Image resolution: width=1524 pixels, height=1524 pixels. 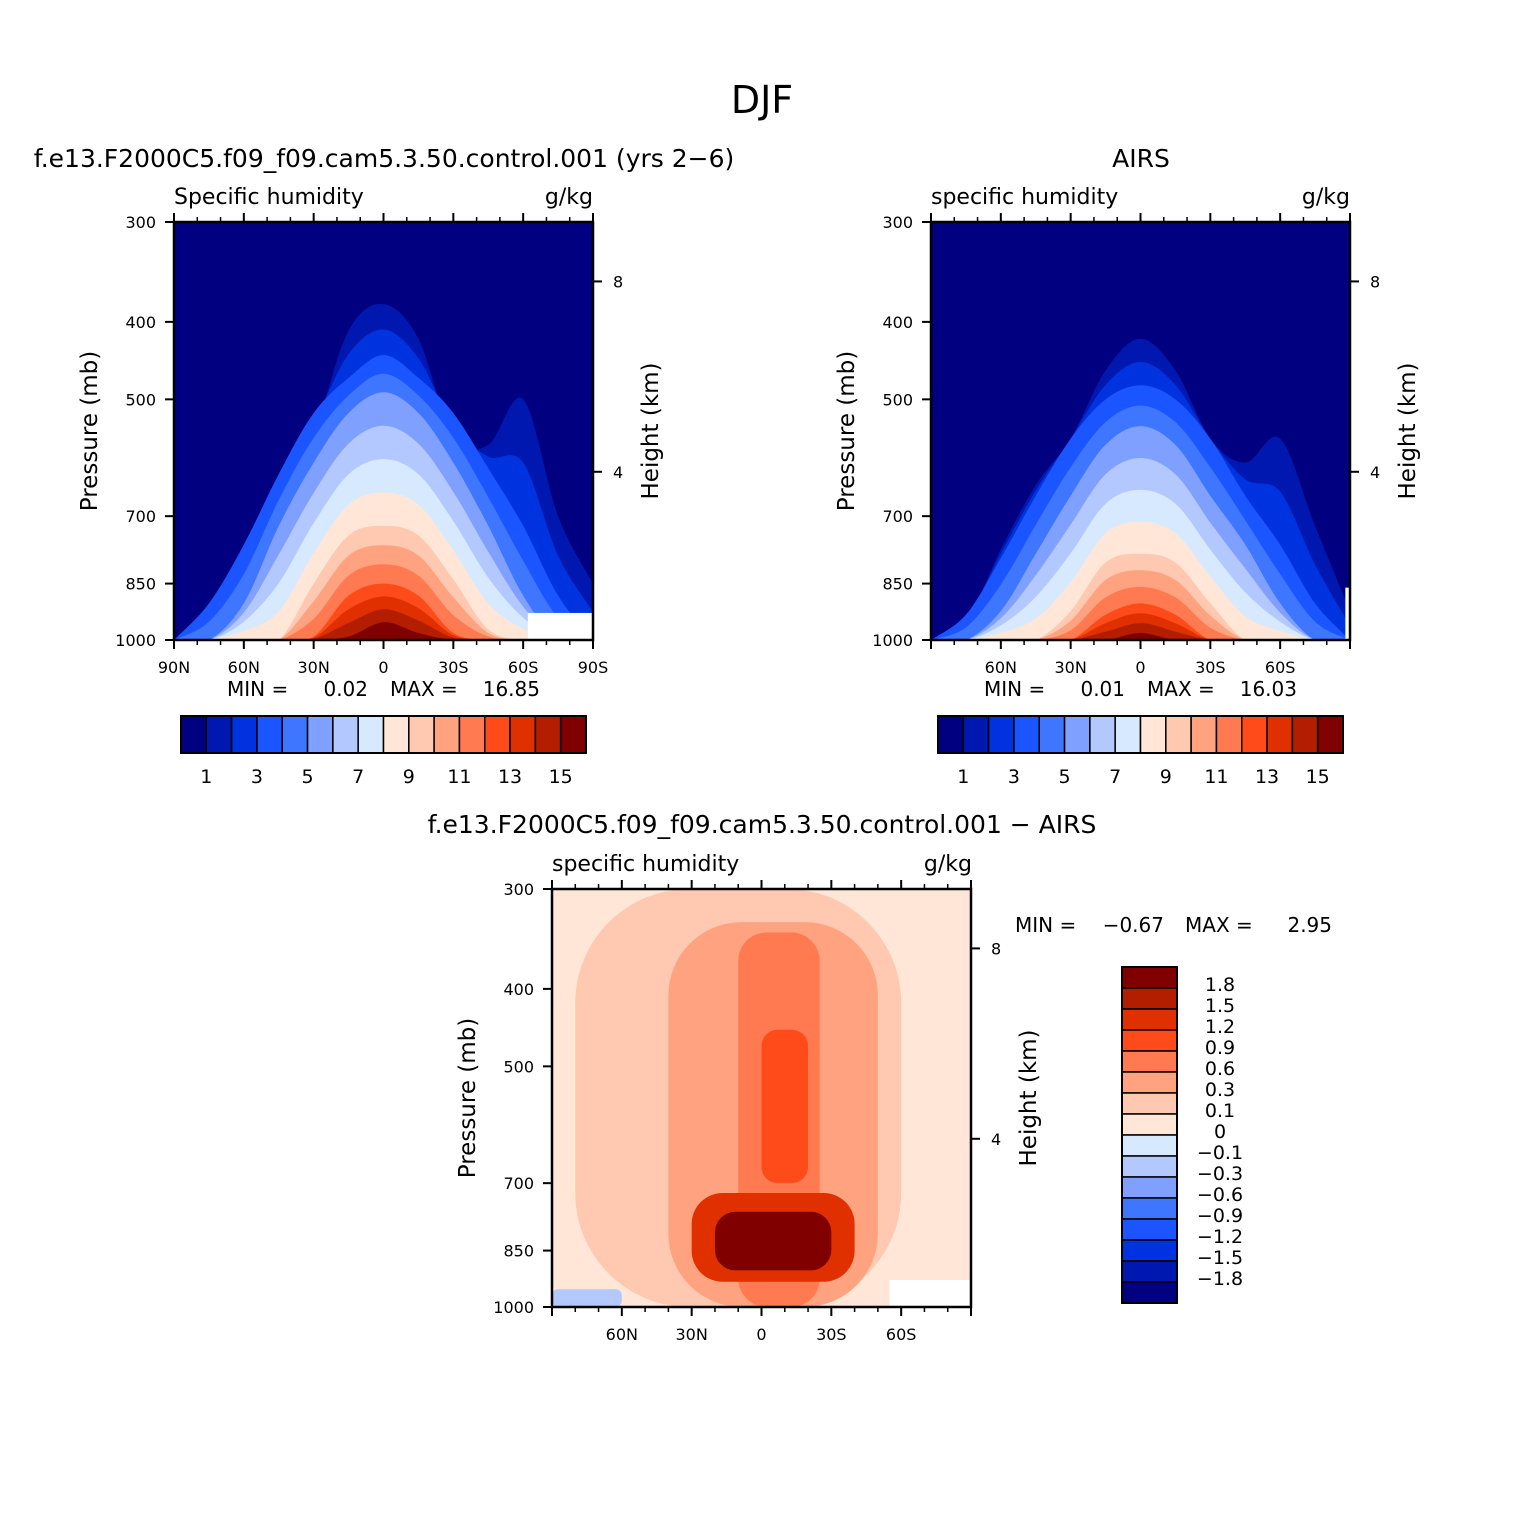 What do you see at coordinates (453, 667) in the screenshot?
I see `x-tick-label: 30S` at bounding box center [453, 667].